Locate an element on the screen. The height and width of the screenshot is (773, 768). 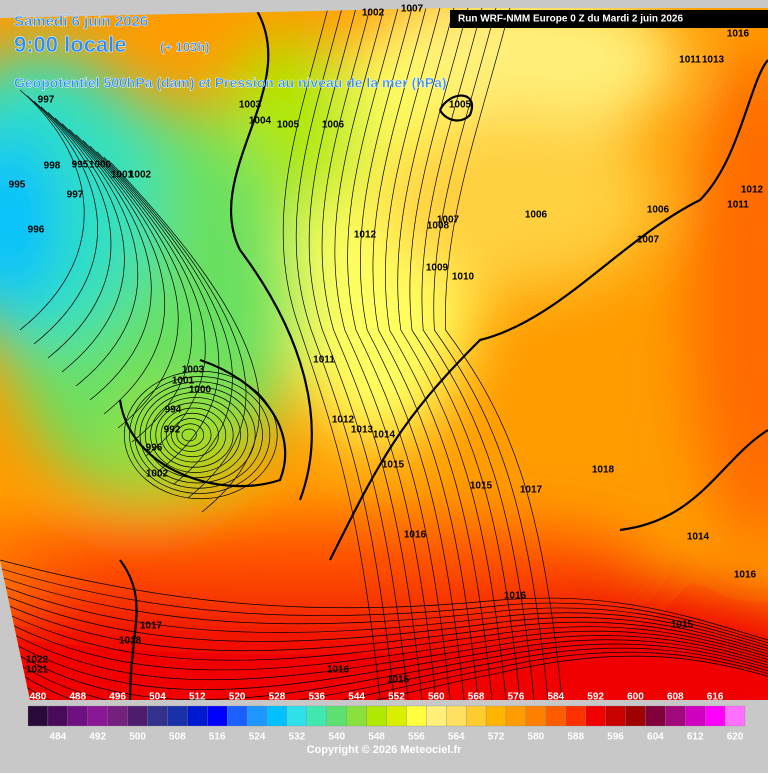
colorbar-label: 536 is located at coordinates (316, 697).